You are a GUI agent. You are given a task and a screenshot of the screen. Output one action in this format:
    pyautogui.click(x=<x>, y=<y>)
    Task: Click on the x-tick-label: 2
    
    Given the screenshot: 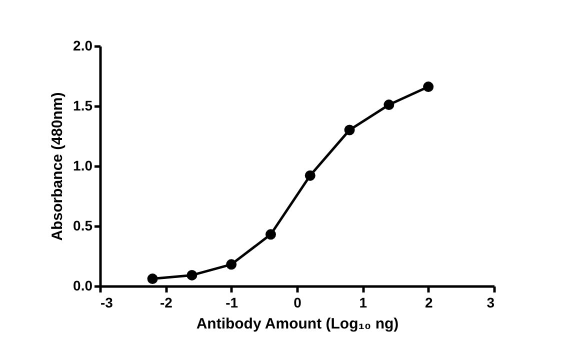 What is the action you would take?
    pyautogui.click(x=428, y=302)
    